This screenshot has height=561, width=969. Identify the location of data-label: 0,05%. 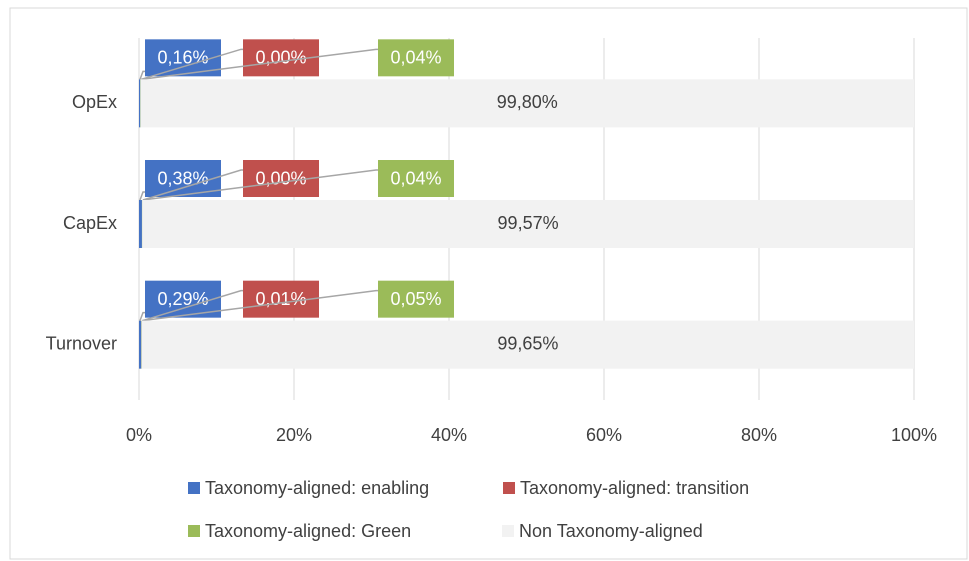
(415, 299).